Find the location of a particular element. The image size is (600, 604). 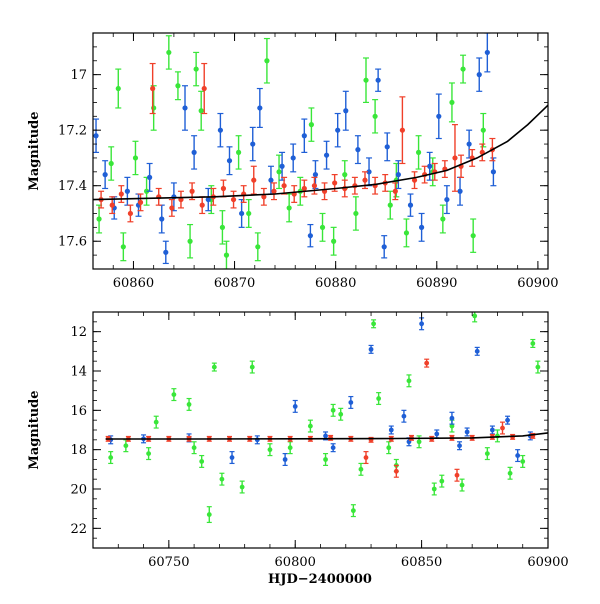

y-tick-label: 14 is located at coordinates (78, 372).